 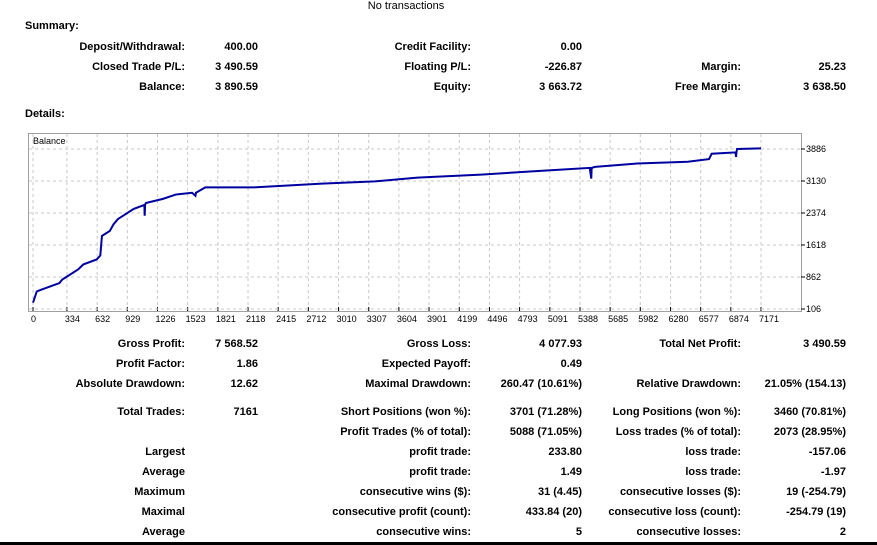 What do you see at coordinates (528, 319) in the screenshot?
I see `x-tick-label: 4793` at bounding box center [528, 319].